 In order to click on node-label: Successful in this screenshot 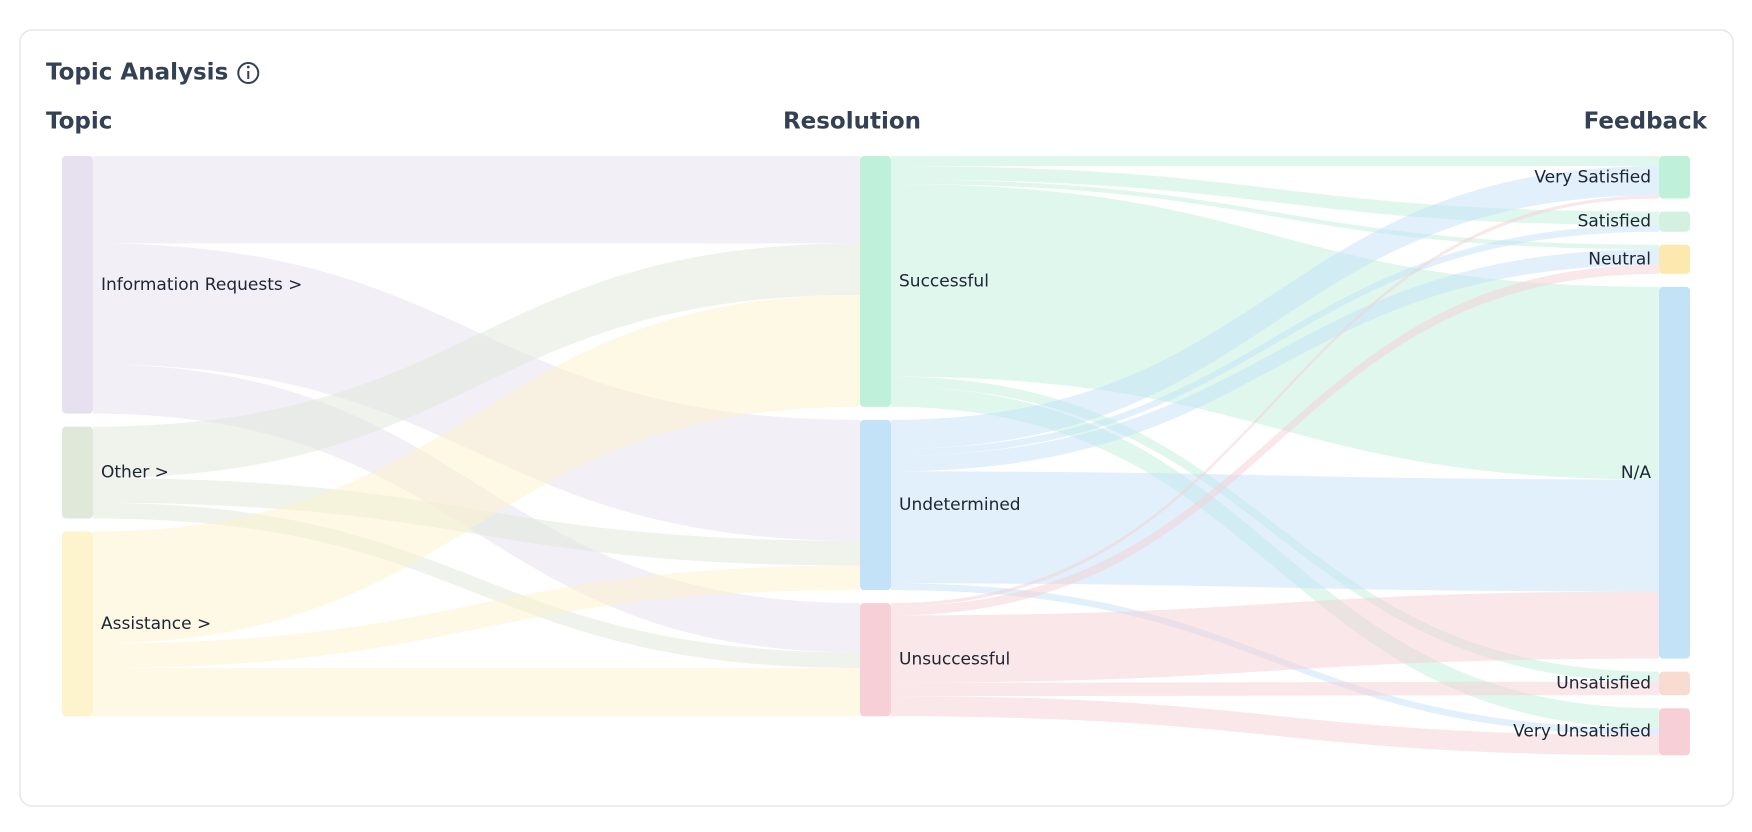, I will do `click(944, 281)`.